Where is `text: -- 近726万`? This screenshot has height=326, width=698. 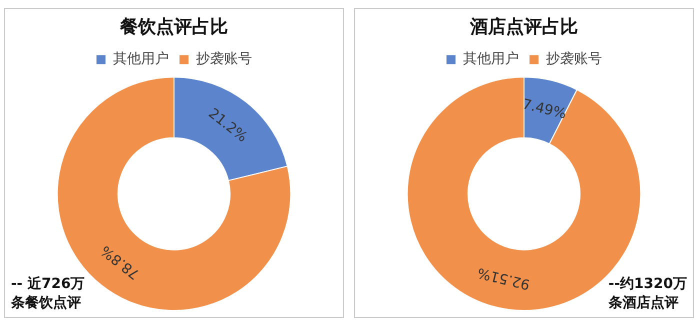 text: -- 近726万 is located at coordinates (48, 284).